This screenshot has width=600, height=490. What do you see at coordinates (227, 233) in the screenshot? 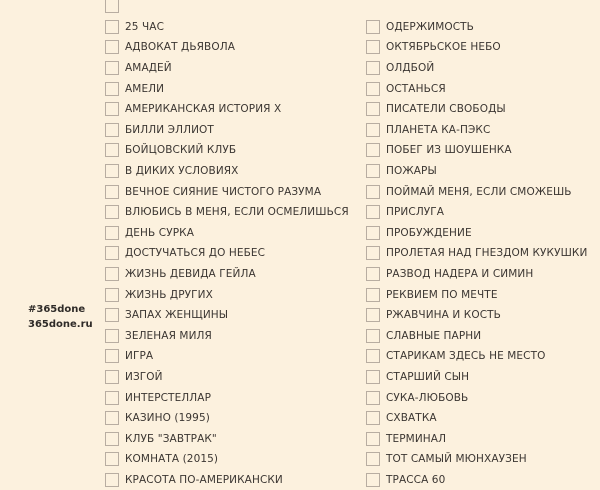
I see `checklist-item: ДЕНЬ СУРКА` at bounding box center [227, 233].